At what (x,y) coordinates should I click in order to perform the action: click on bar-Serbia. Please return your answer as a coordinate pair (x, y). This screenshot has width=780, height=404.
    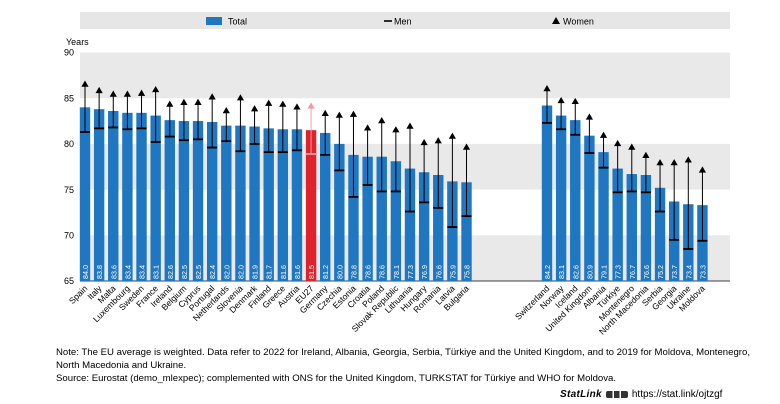
    Looking at the image, I should click on (660, 234).